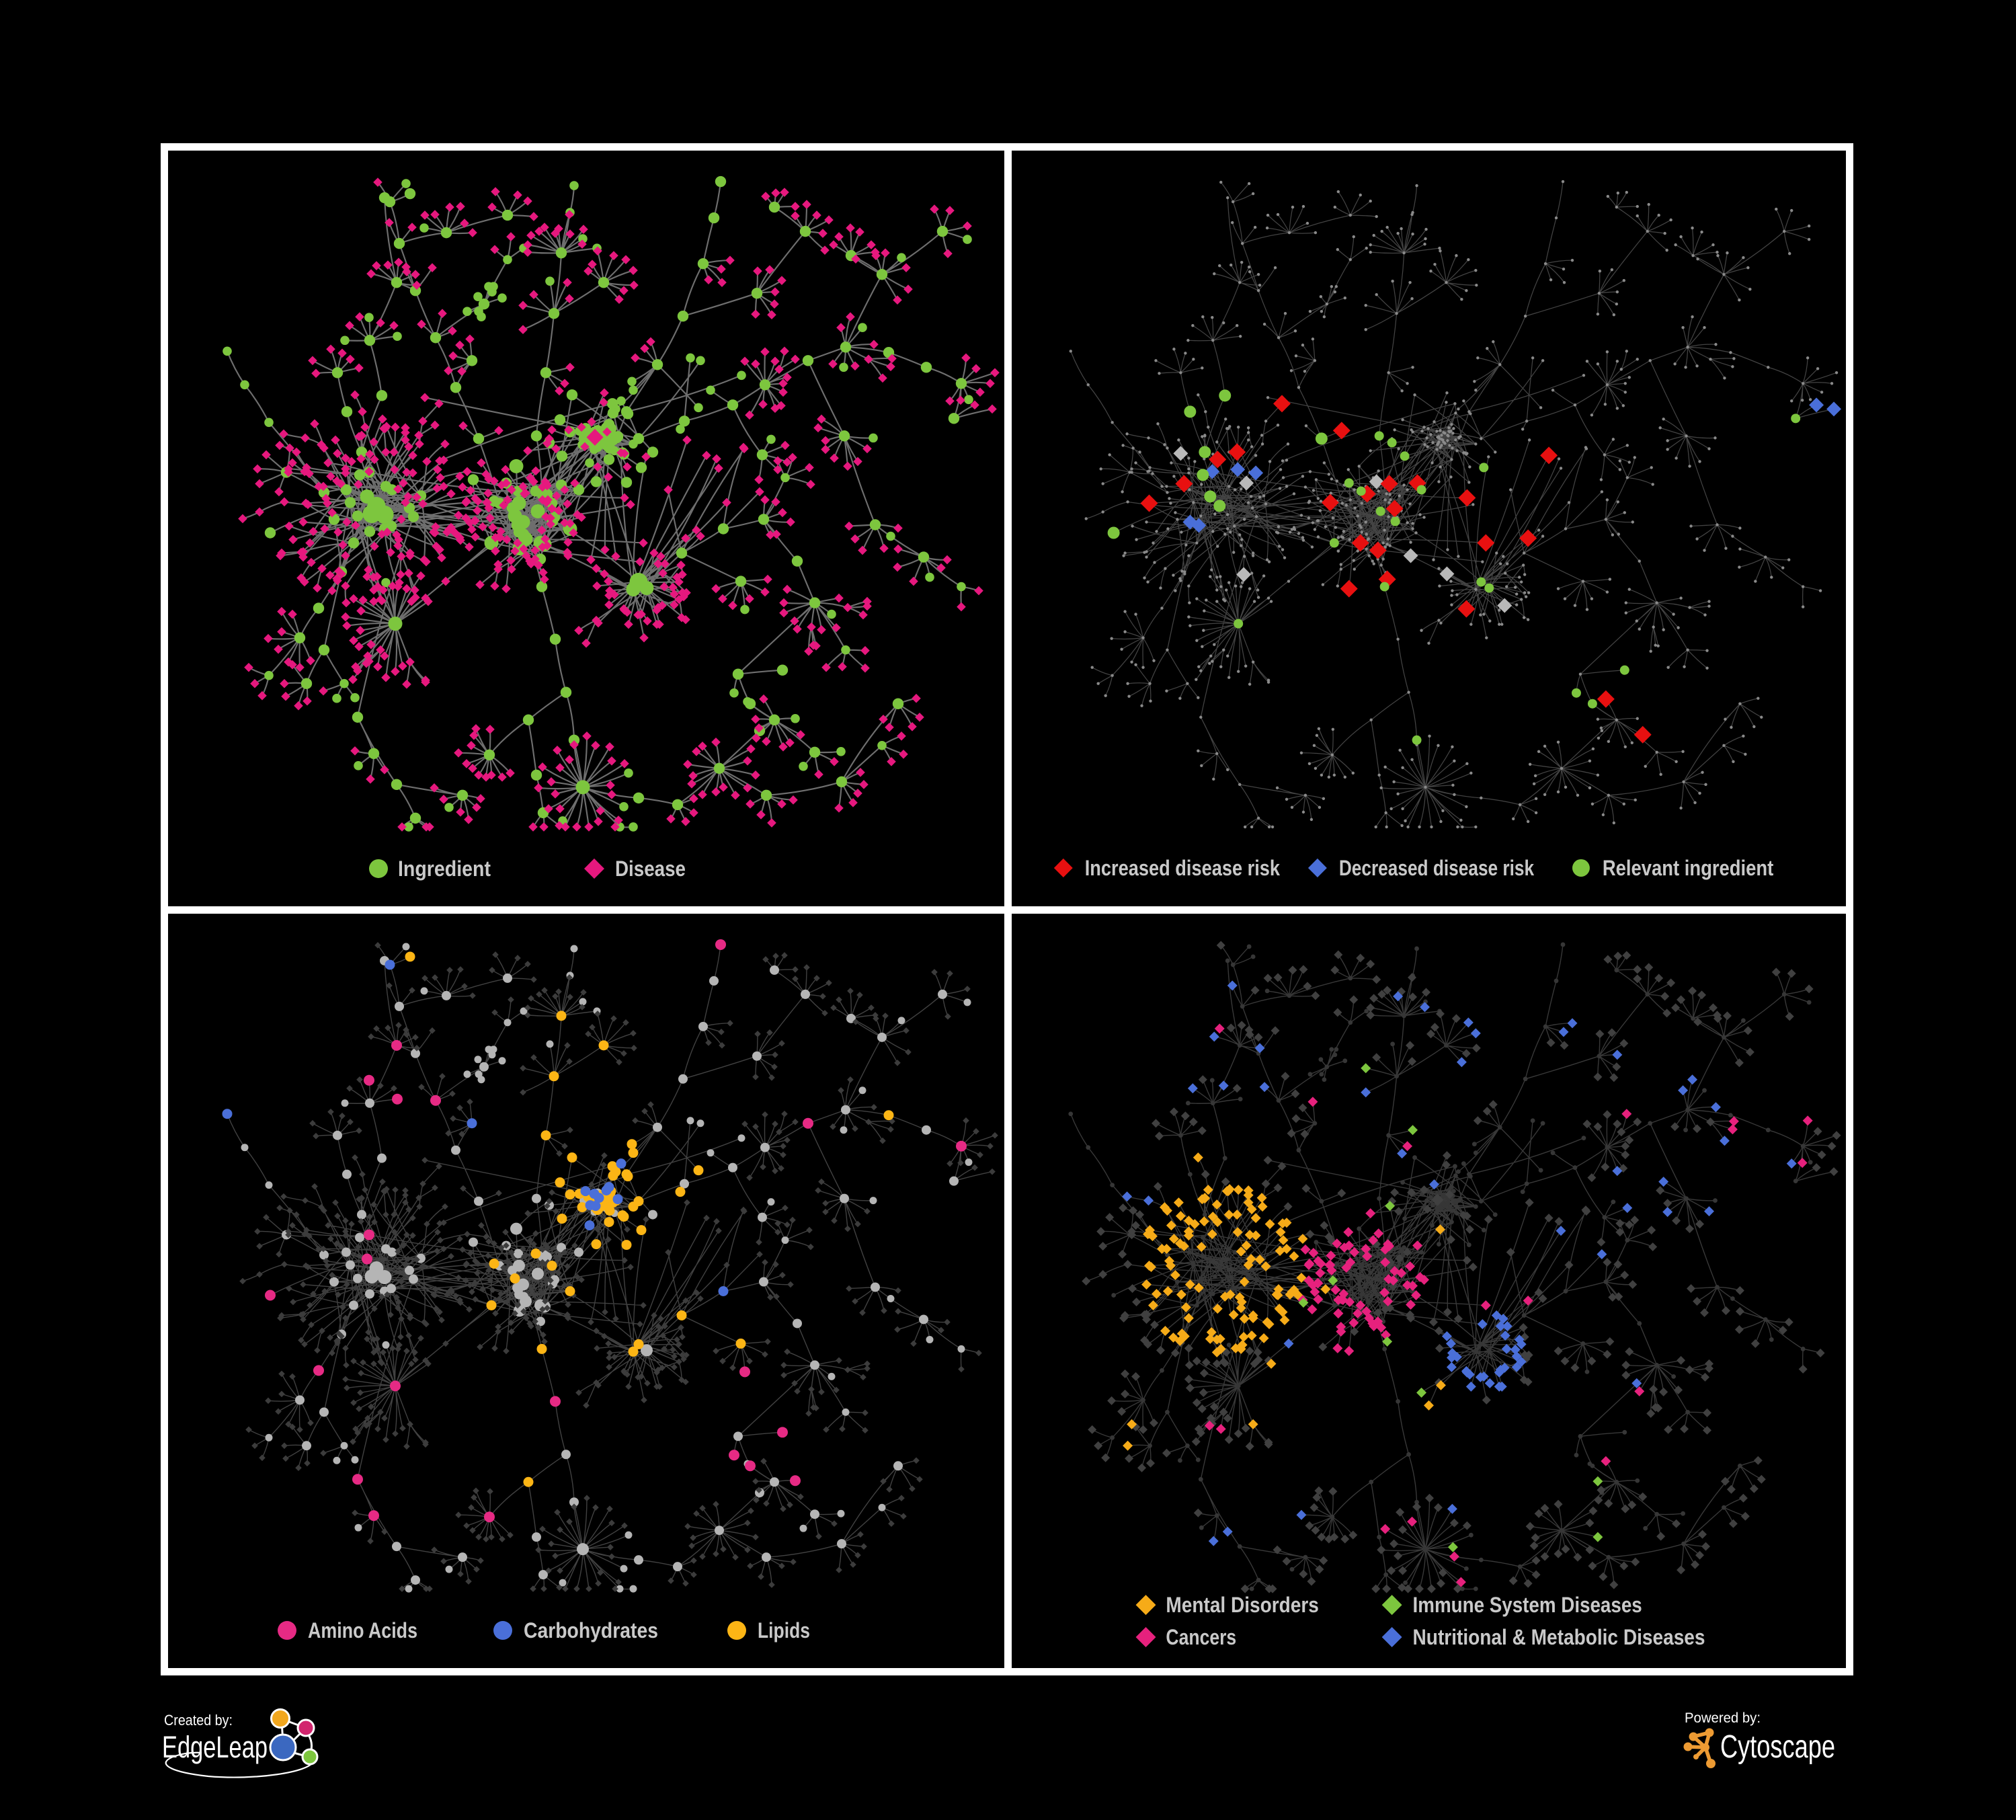  I want to click on svg-text: Decreased disease risk, so click(1436, 868).